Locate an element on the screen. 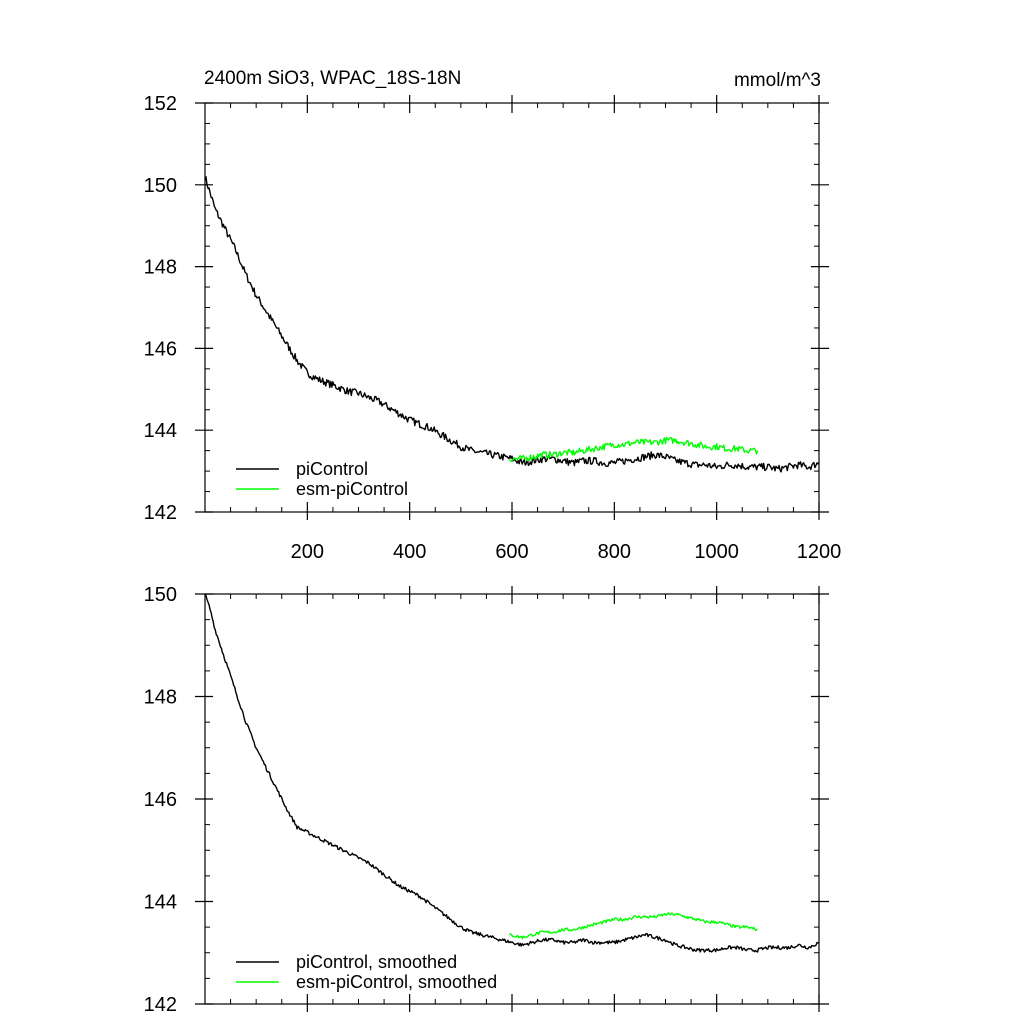 Image resolution: width=1024 pixels, height=1024 pixels. legend-label-esm-picontrol: esm-piControl is located at coordinates (352, 489).